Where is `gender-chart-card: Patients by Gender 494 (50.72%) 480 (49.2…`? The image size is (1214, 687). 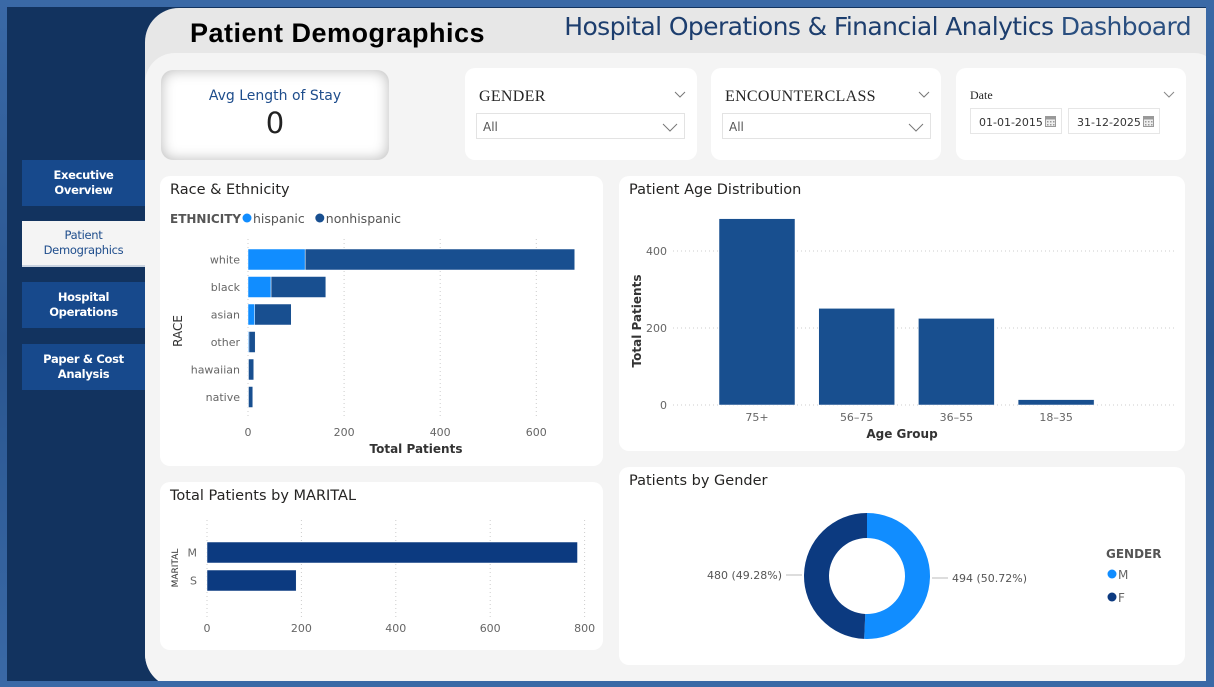 gender-chart-card: Patients by Gender 494 (50.72%) 480 (49.2… is located at coordinates (902, 566).